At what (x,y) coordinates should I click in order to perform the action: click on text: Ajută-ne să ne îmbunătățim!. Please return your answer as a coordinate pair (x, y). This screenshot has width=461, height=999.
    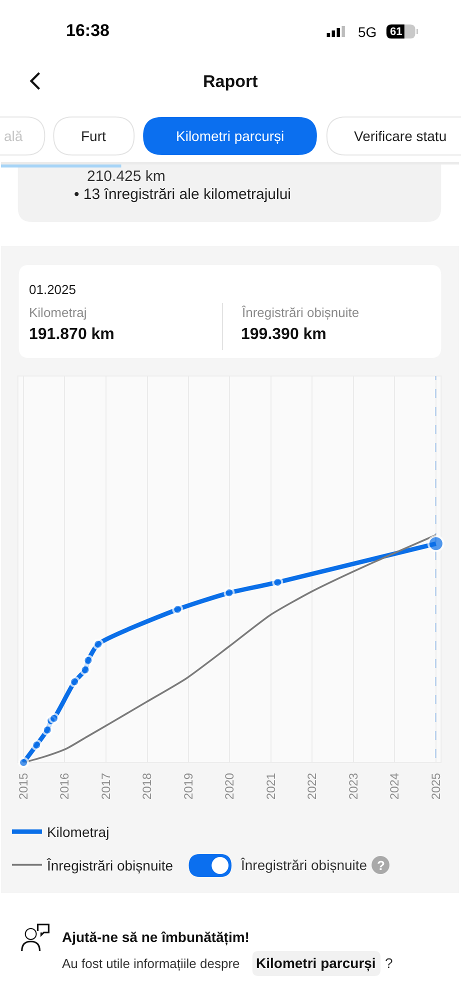
    Looking at the image, I should click on (156, 937).